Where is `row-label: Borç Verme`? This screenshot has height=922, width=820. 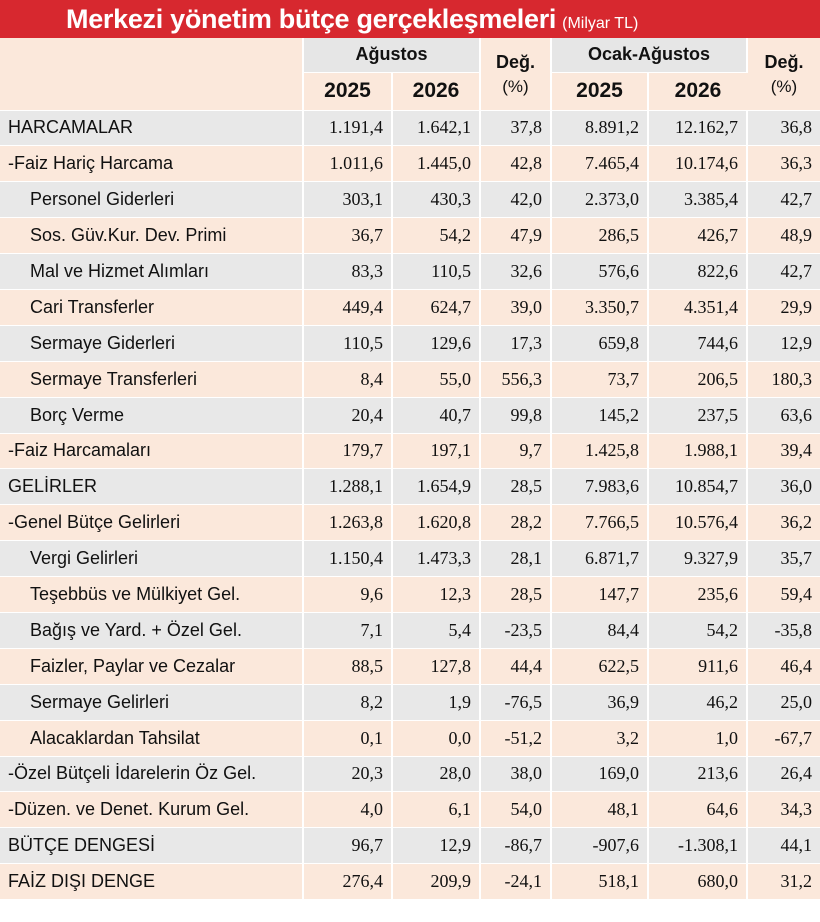
row-label: Borç Verme is located at coordinates (152, 415).